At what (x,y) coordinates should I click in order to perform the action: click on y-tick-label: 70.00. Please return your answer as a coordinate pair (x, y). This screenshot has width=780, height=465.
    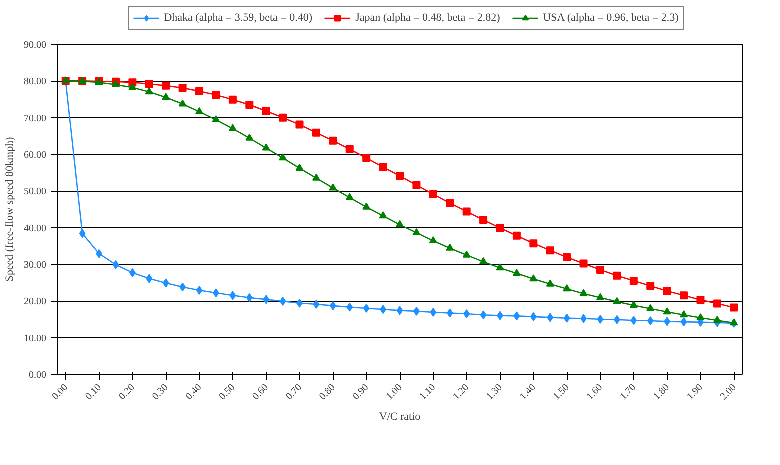
    Looking at the image, I should click on (35, 118).